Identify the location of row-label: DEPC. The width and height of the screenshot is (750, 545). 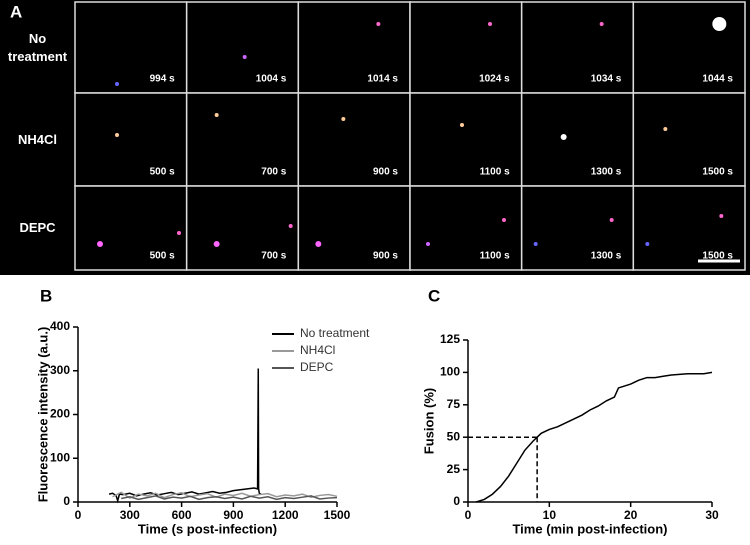
(37, 227).